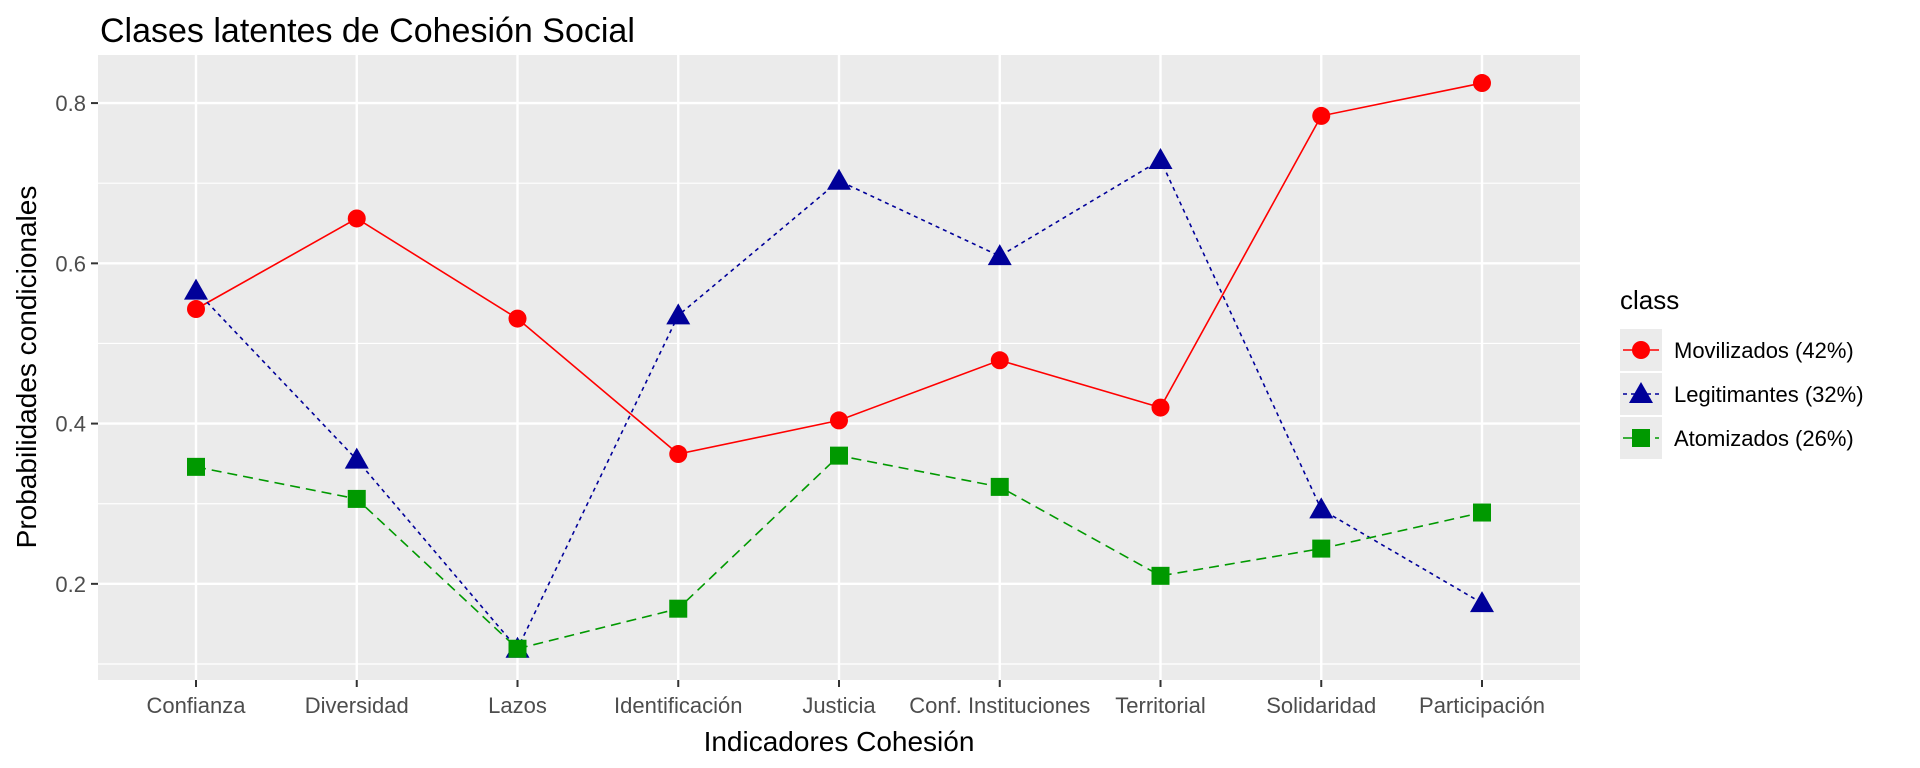  What do you see at coordinates (517, 705) in the screenshot?
I see `x-tick-label: Lazos` at bounding box center [517, 705].